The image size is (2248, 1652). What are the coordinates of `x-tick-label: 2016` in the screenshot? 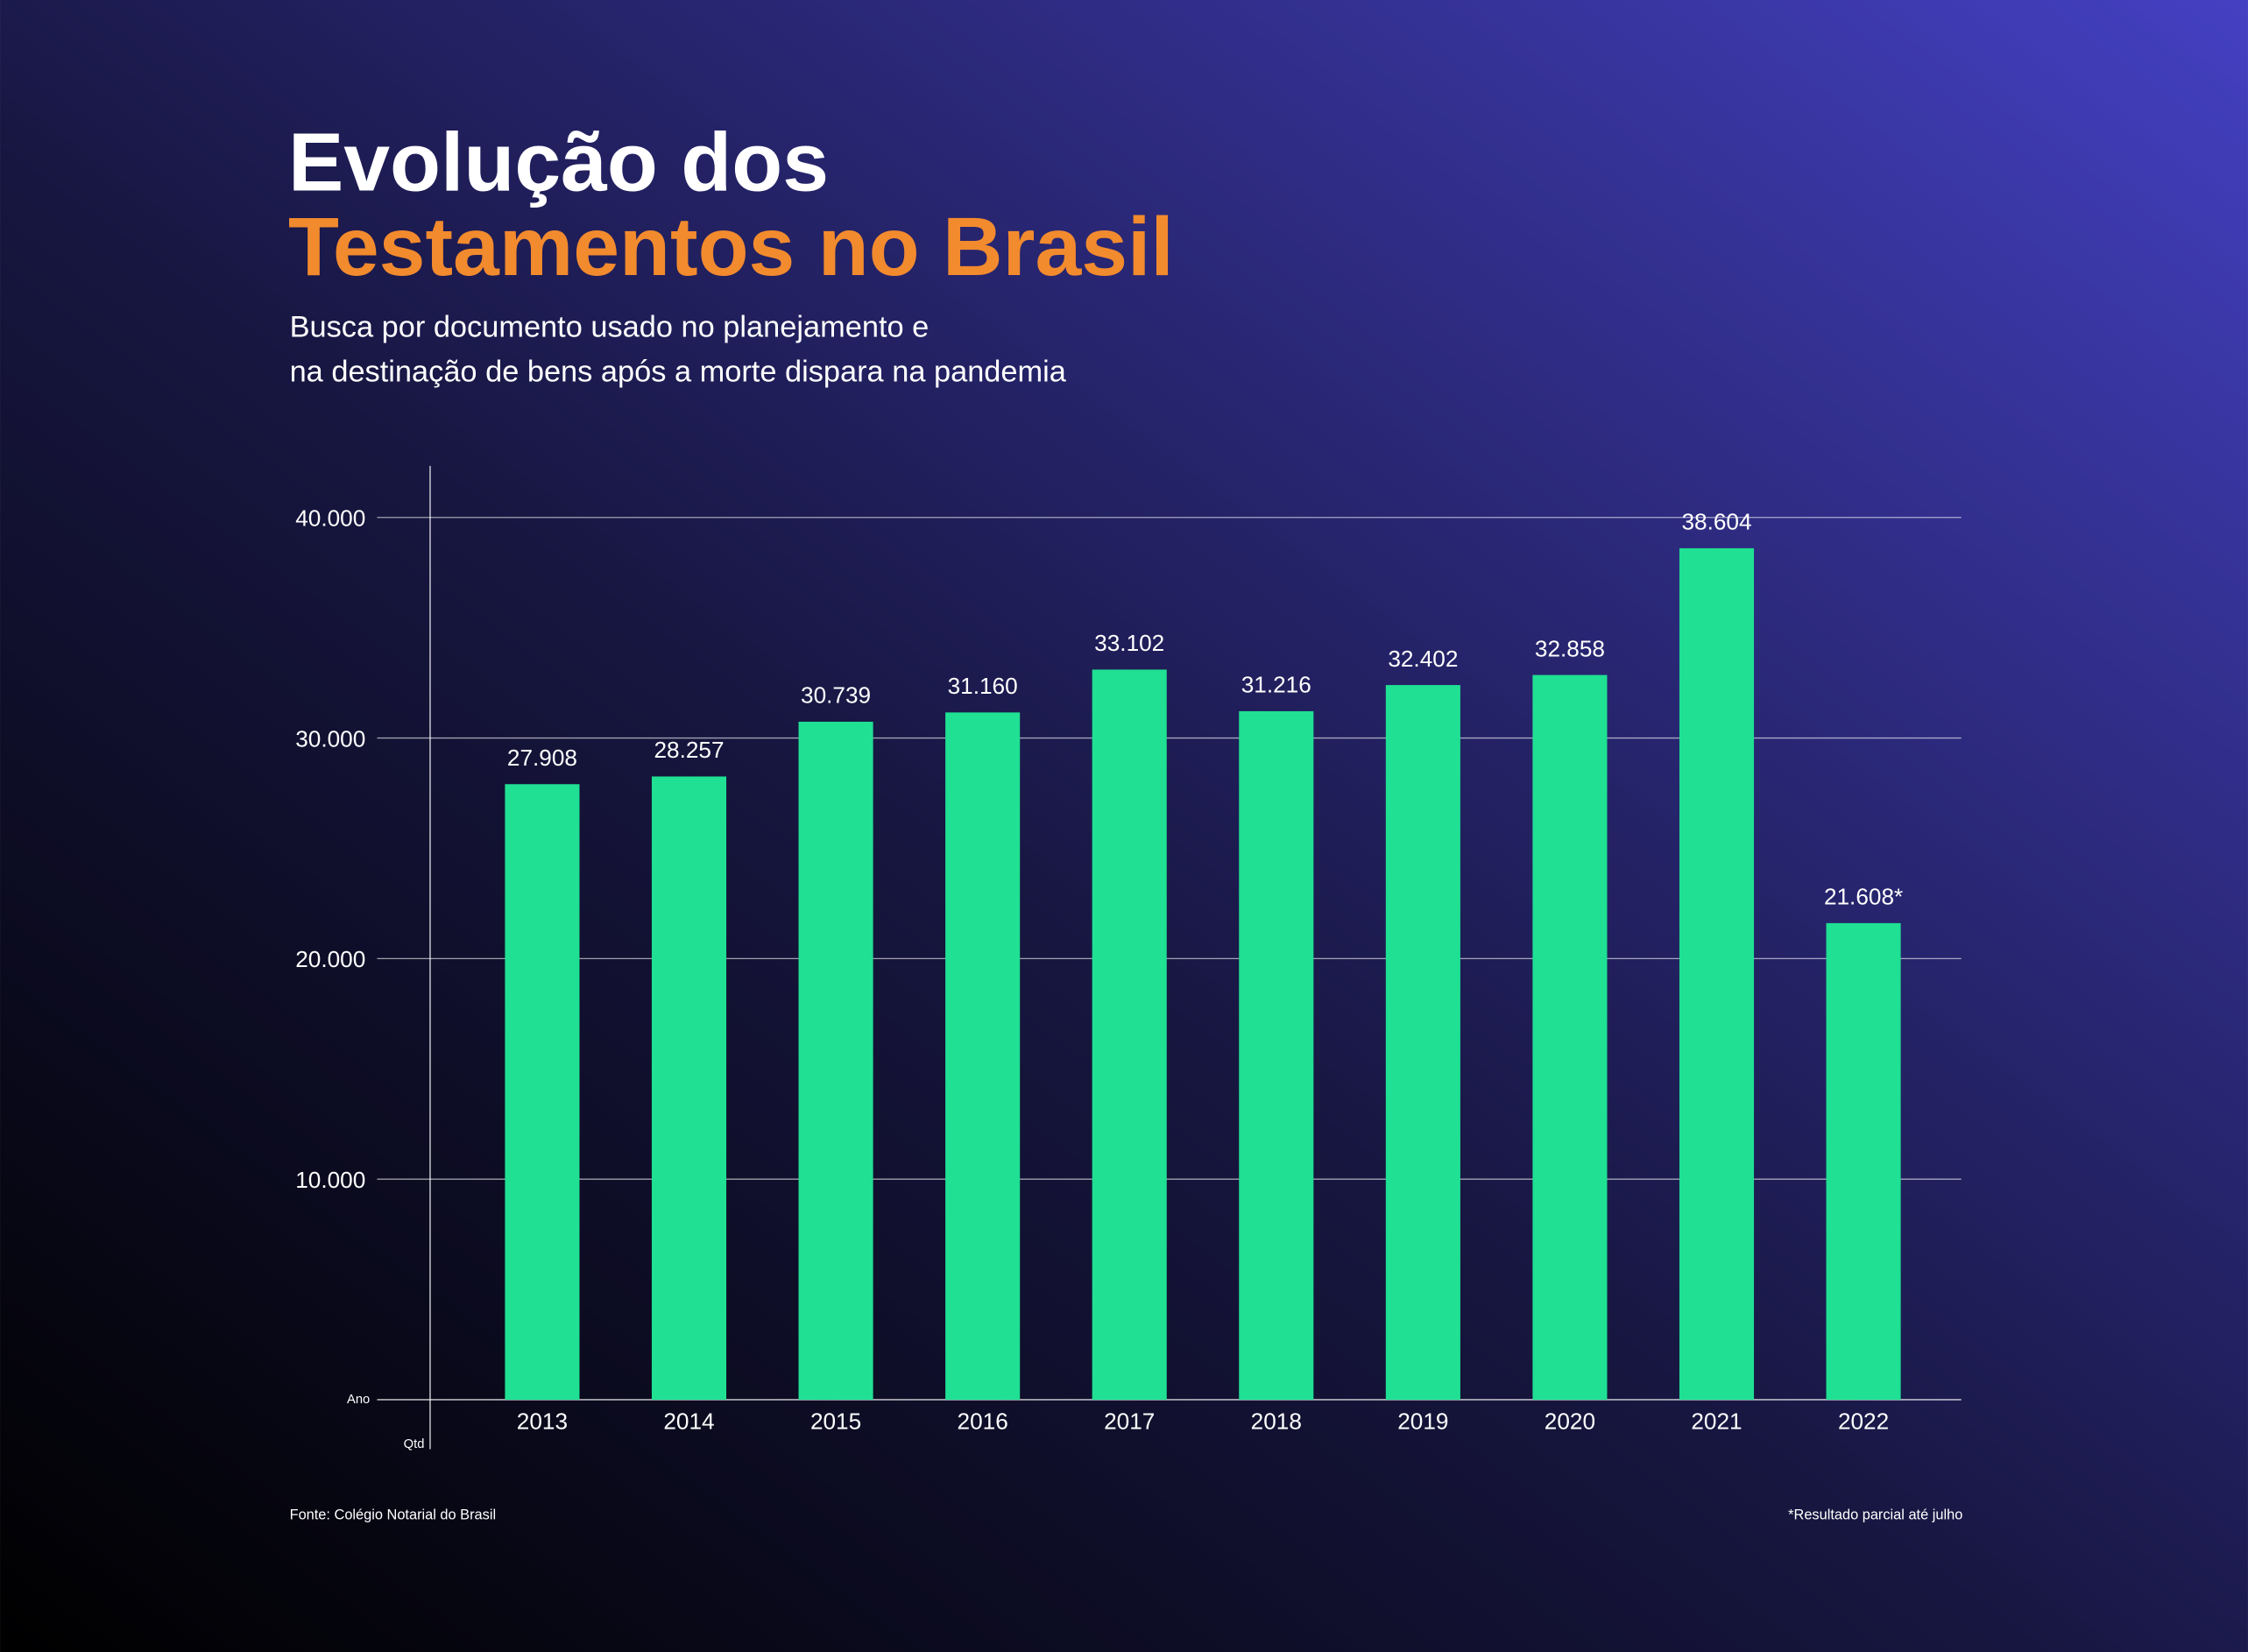 It's located at (983, 1421).